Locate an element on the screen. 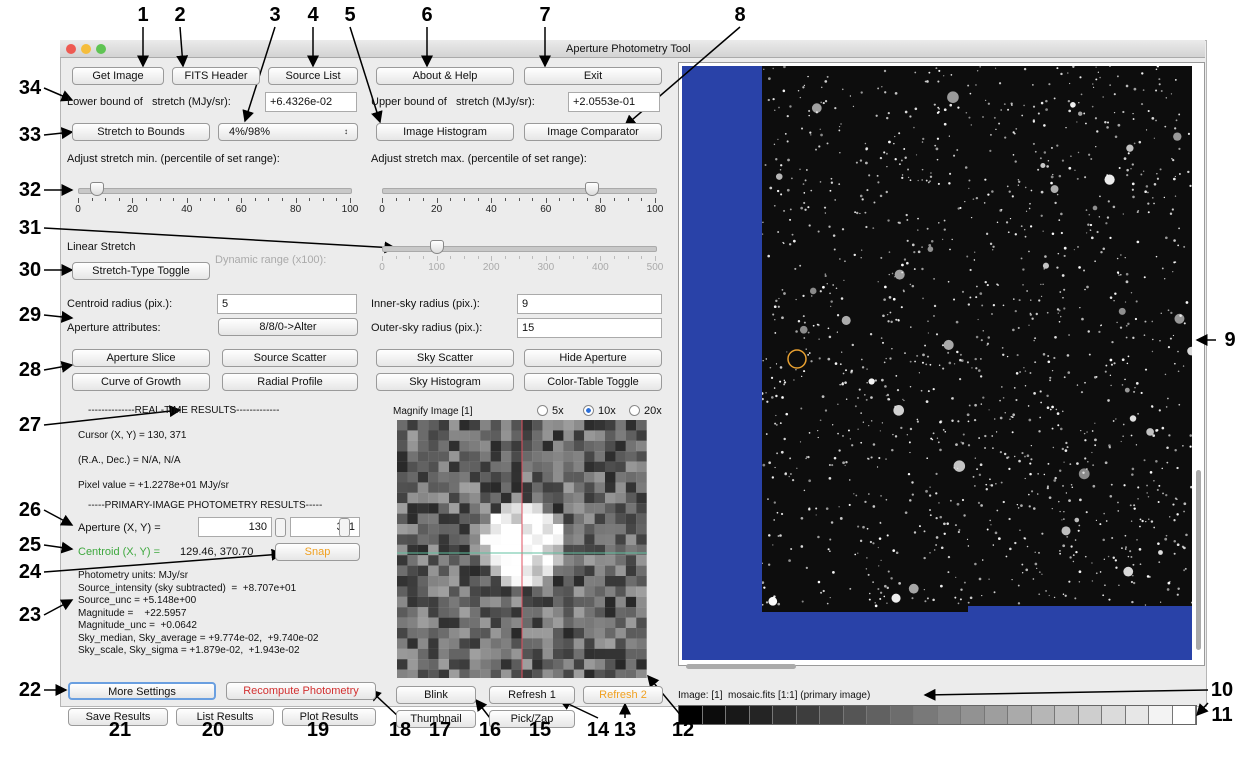 The image size is (1249, 768). text-field: 130 is located at coordinates (235, 527).